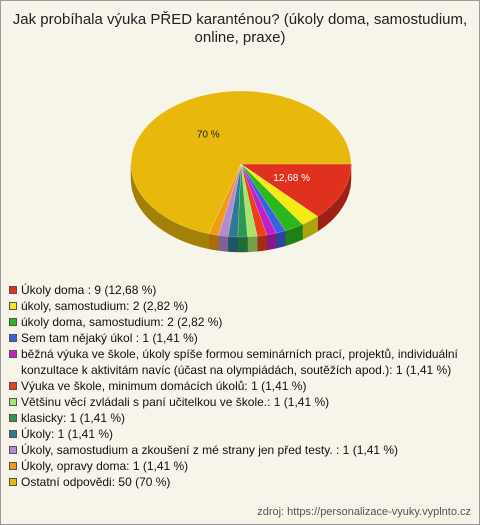 Image resolution: width=480 pixels, height=525 pixels. I want to click on legend-label: Úkoly, opravy doma: 1 (1,41 %), so click(105, 466).